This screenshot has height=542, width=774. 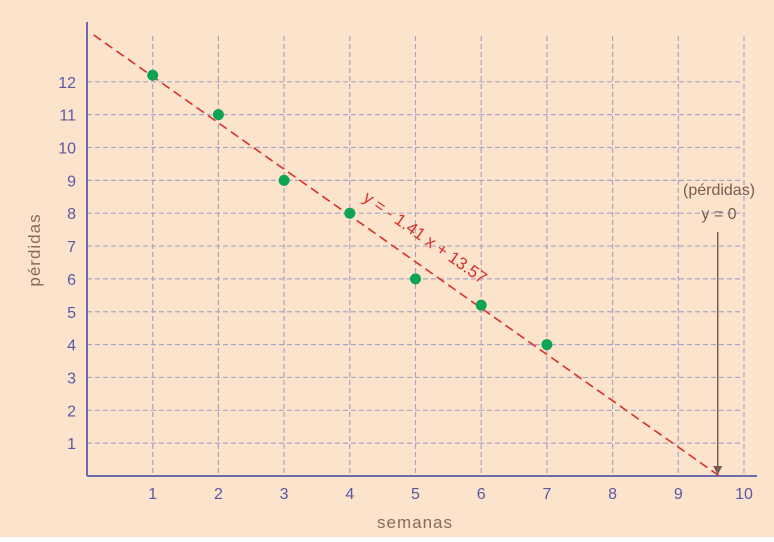 What do you see at coordinates (71, 346) in the screenshot?
I see `y-tick-label: 4` at bounding box center [71, 346].